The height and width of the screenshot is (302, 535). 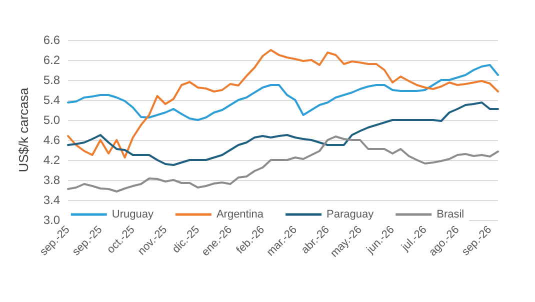 What do you see at coordinates (350, 214) in the screenshot?
I see `legend-label: Paraguay` at bounding box center [350, 214].